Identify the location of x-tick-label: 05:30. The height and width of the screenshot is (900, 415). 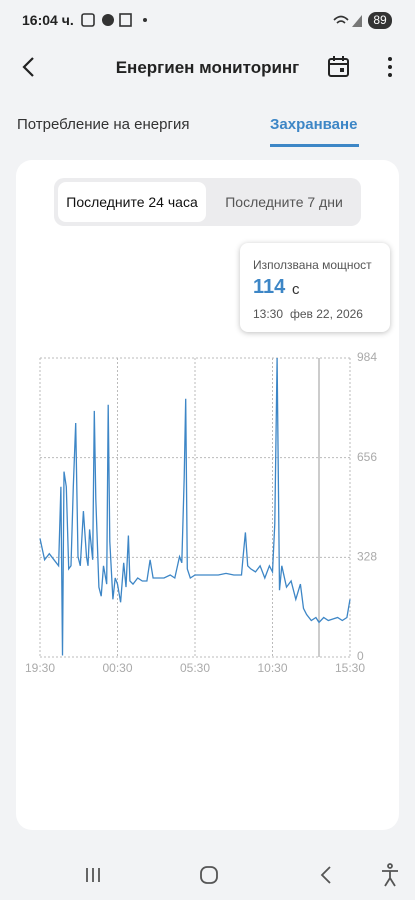
(195, 668).